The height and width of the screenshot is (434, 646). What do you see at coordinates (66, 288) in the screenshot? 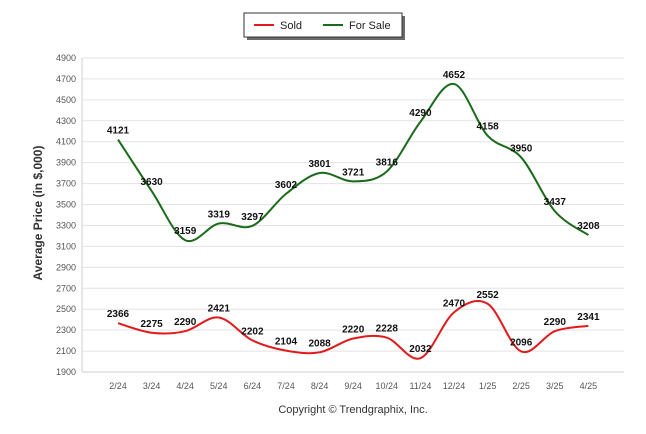
I see `y-tick-label: 2700` at bounding box center [66, 288].